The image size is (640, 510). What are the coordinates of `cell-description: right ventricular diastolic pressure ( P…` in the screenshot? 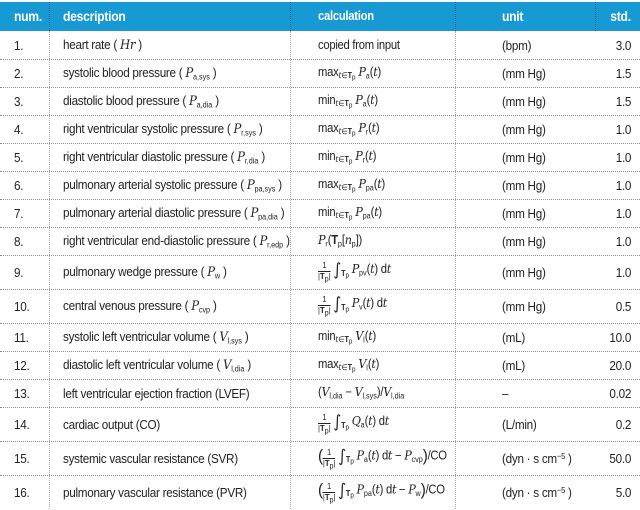 It's located at (169, 157).